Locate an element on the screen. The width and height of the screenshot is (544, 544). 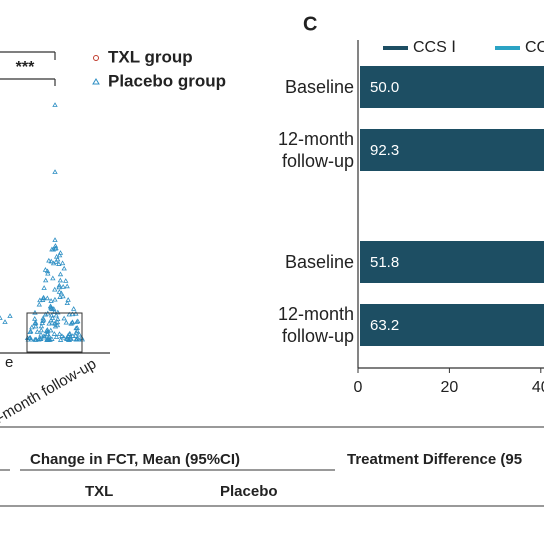
legend-label: Placebo group is located at coordinates (167, 80).